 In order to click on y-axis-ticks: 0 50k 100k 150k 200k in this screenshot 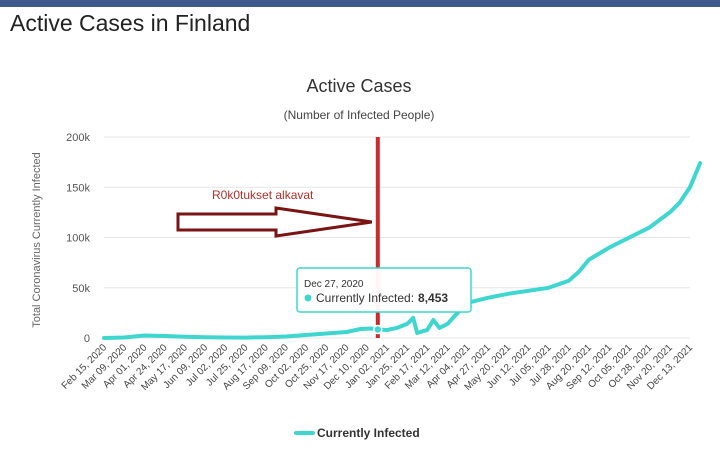, I will do `click(78, 238)`.